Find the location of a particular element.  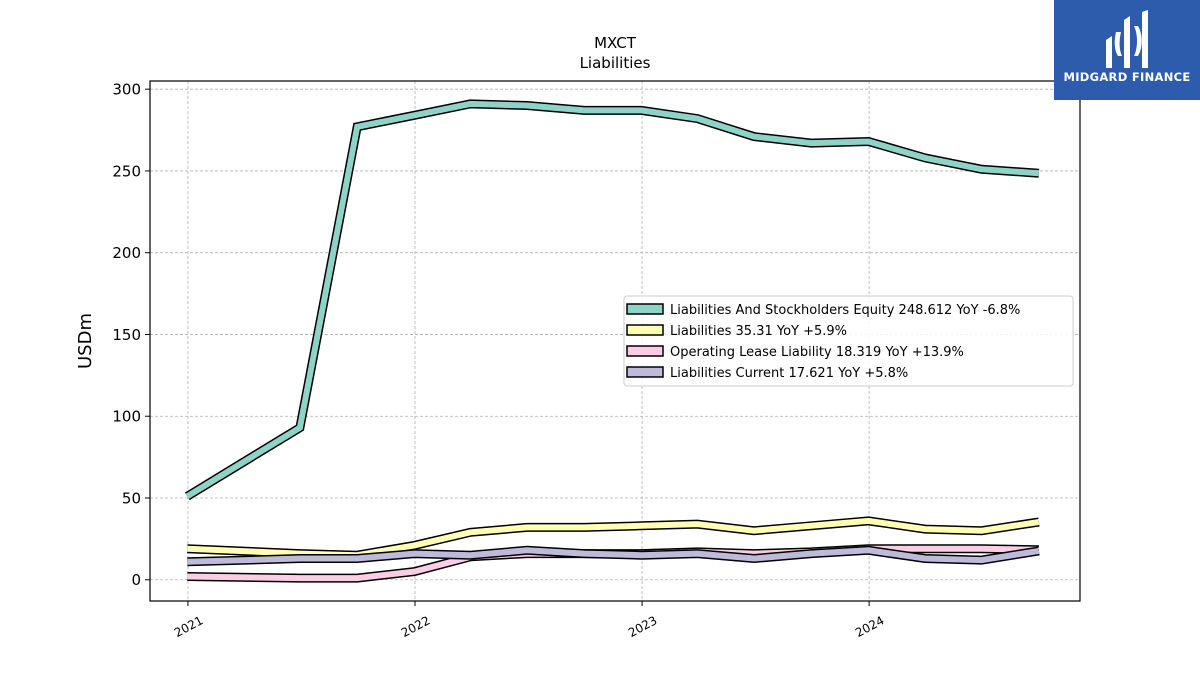

y-tick-label: 0 is located at coordinates (136, 580).